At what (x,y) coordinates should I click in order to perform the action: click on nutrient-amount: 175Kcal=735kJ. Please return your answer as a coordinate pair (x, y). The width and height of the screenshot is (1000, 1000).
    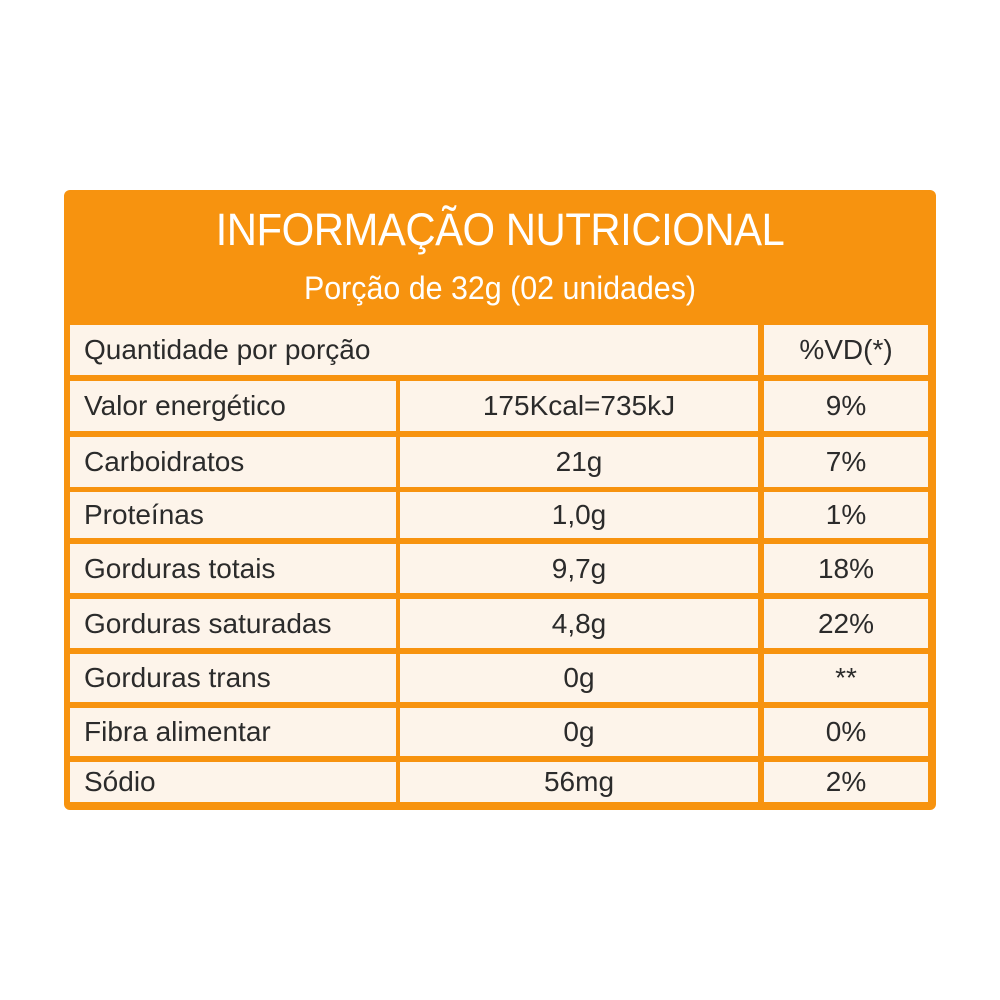
    Looking at the image, I should click on (579, 406).